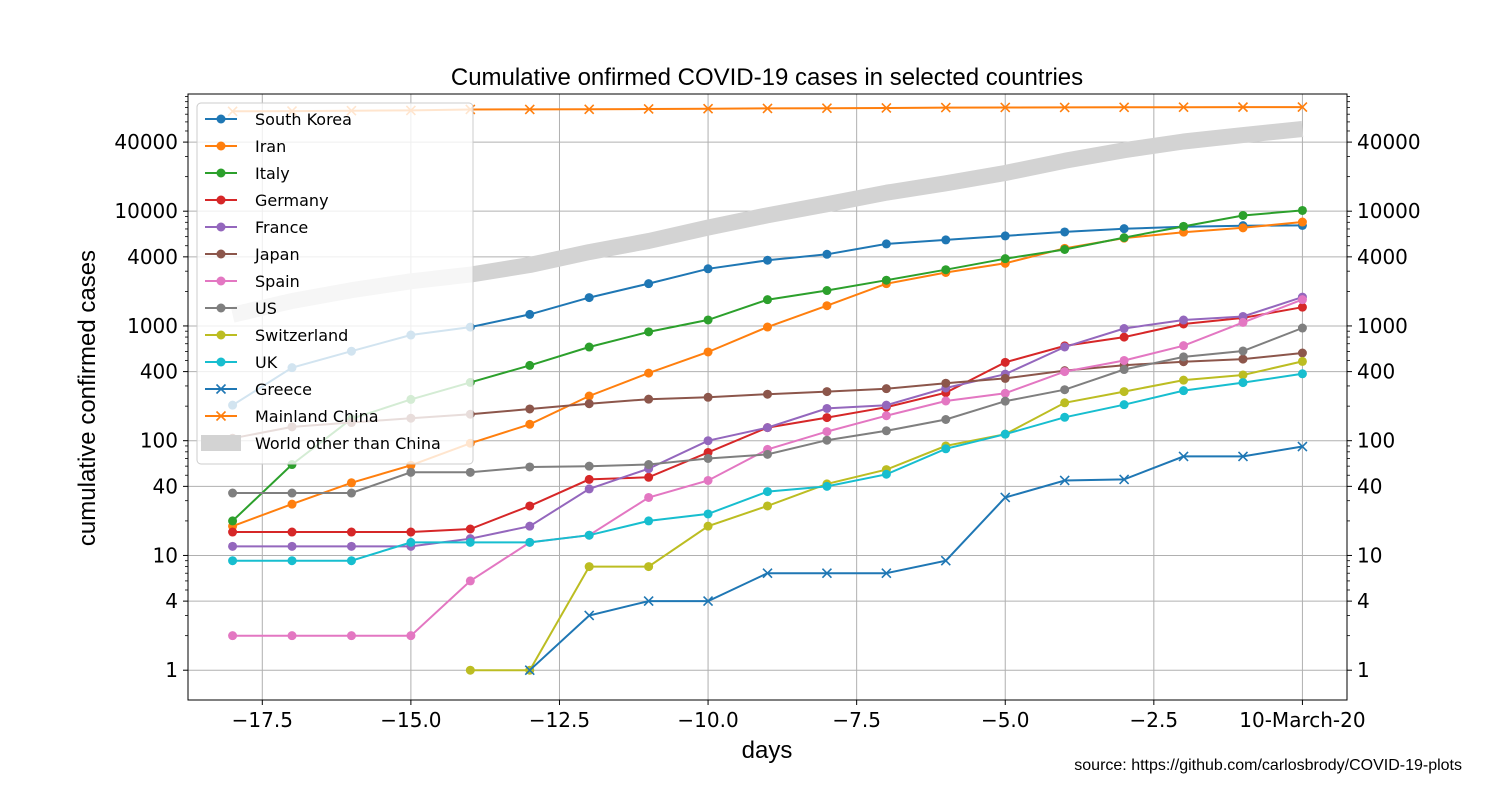  What do you see at coordinates (292, 200) in the screenshot?
I see `legend-label: Germany` at bounding box center [292, 200].